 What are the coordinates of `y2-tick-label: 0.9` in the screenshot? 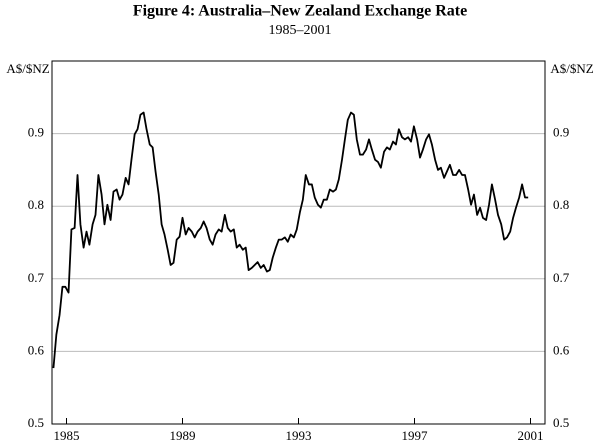 It's located at (561, 132).